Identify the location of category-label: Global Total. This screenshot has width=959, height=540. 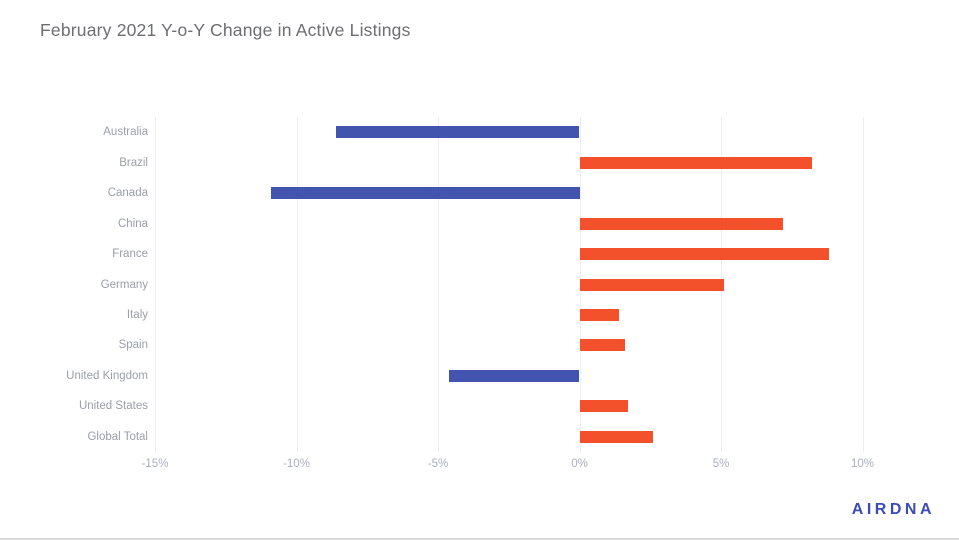
(117, 436).